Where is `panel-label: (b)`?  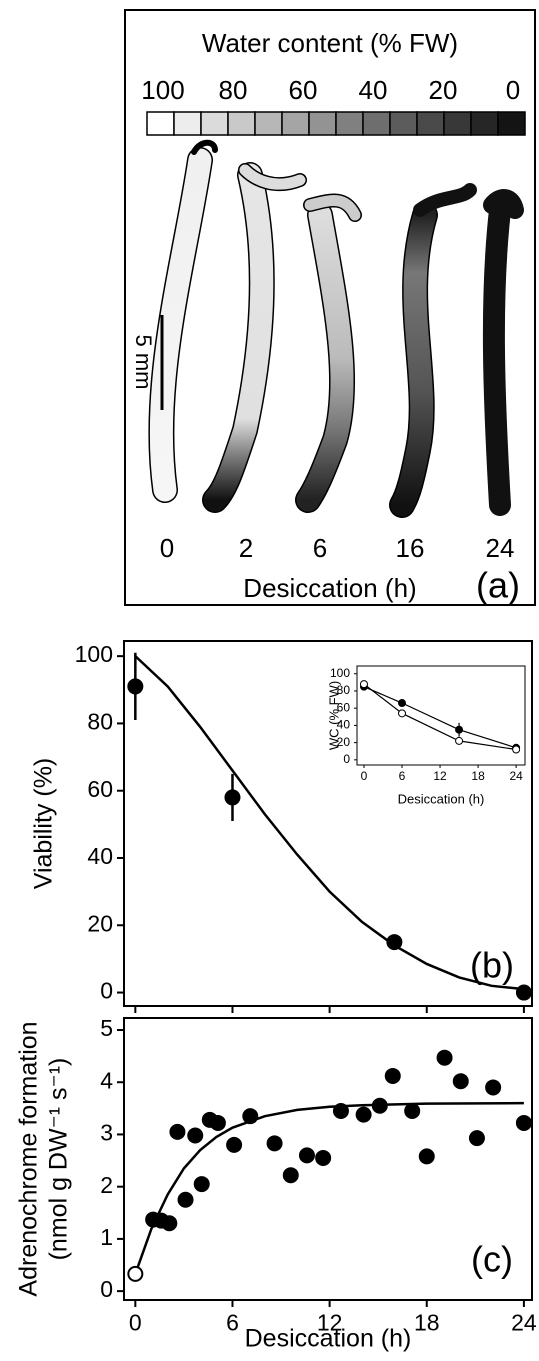
panel-label: (b) is located at coordinates (492, 965).